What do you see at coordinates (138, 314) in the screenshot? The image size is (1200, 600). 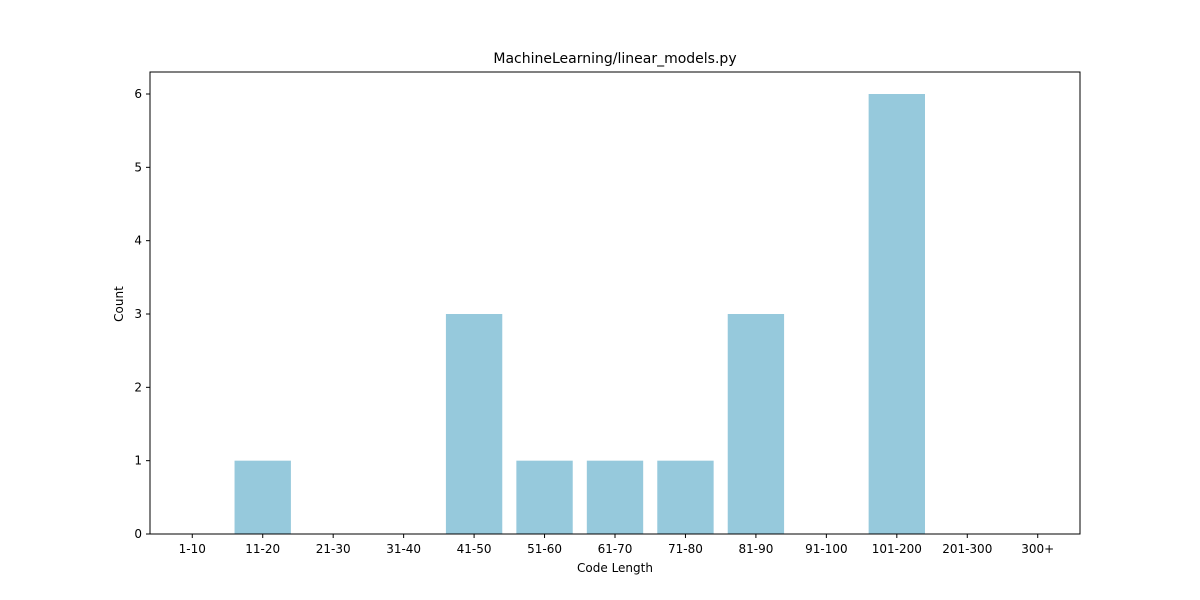 I see `y-tick-label: 3` at bounding box center [138, 314].